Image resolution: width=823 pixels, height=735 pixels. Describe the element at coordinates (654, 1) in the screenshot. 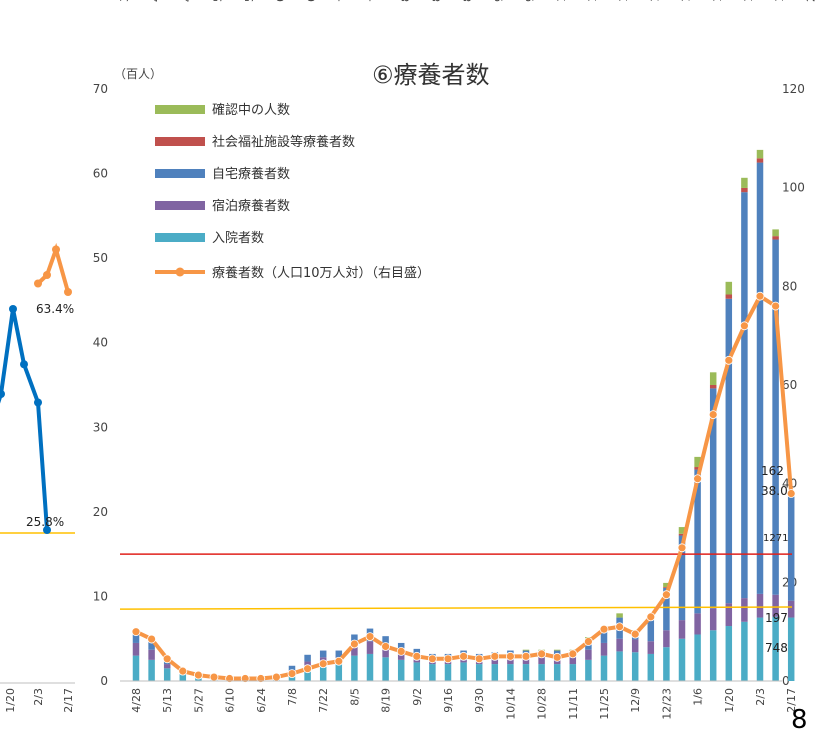

I see `top-tick-label: 11/23~` at that location.